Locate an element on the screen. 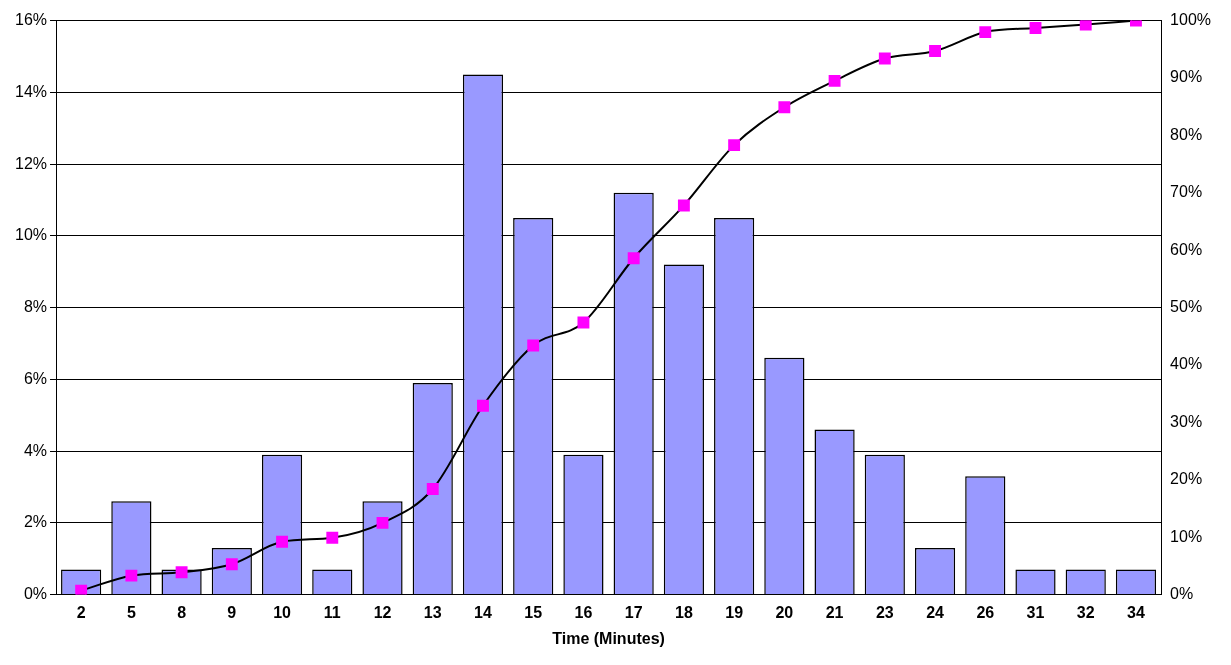  y-tick-label: 6% is located at coordinates (35, 378).